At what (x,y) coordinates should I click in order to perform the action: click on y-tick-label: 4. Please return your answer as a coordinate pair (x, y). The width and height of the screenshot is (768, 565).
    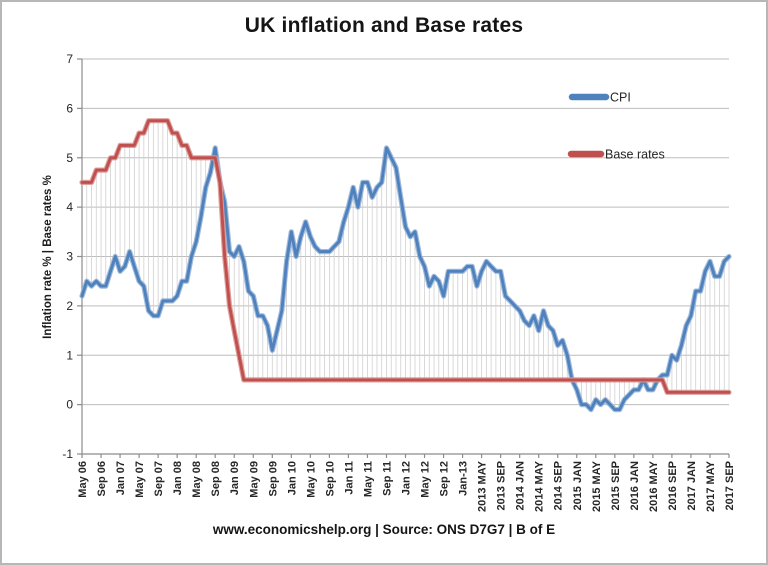
    Looking at the image, I should click on (69, 207).